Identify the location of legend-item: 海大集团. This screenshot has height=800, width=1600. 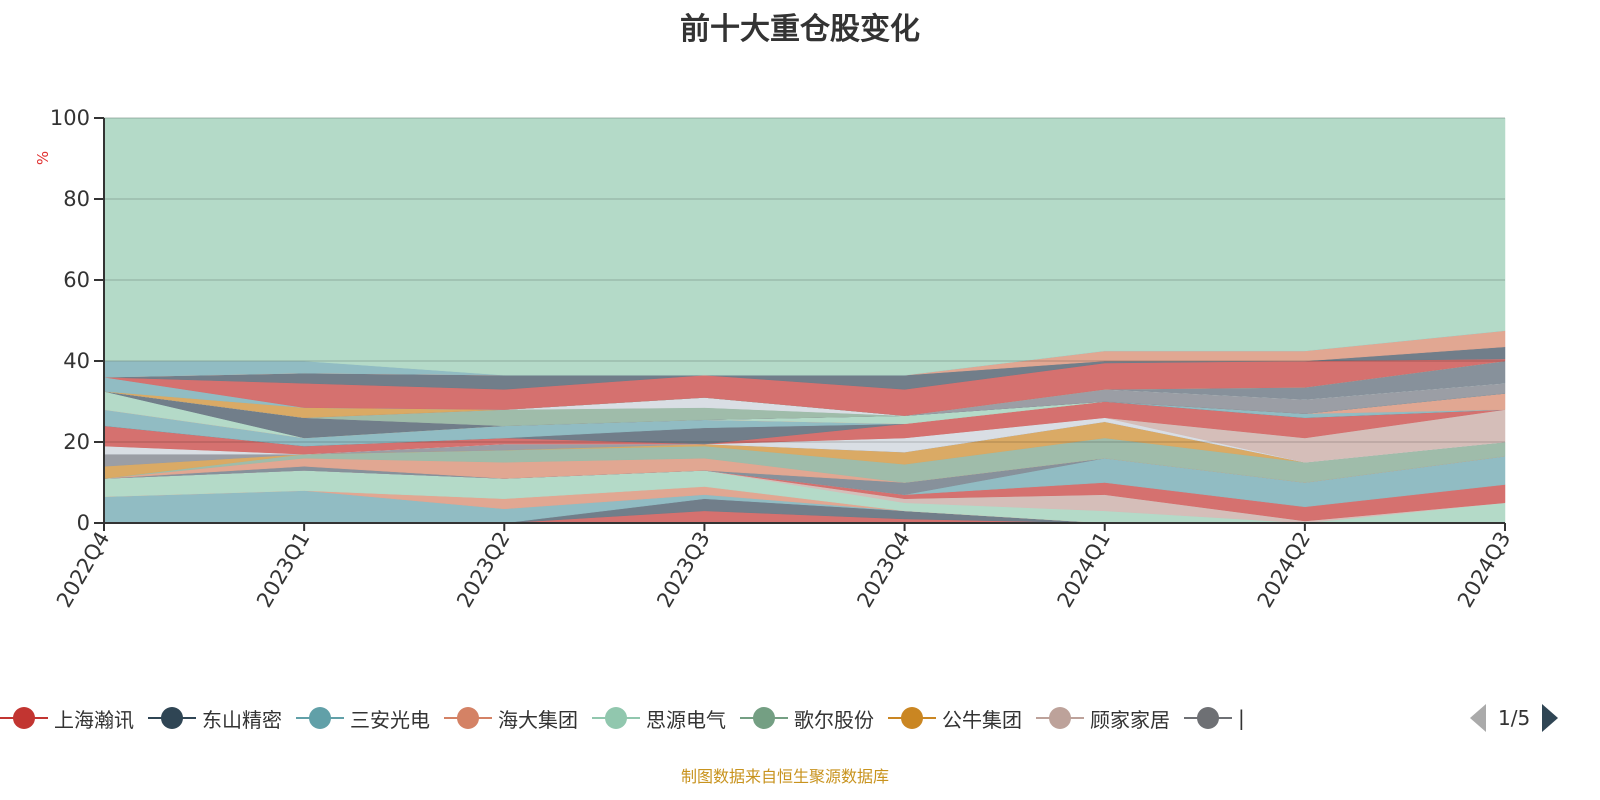
(511, 718).